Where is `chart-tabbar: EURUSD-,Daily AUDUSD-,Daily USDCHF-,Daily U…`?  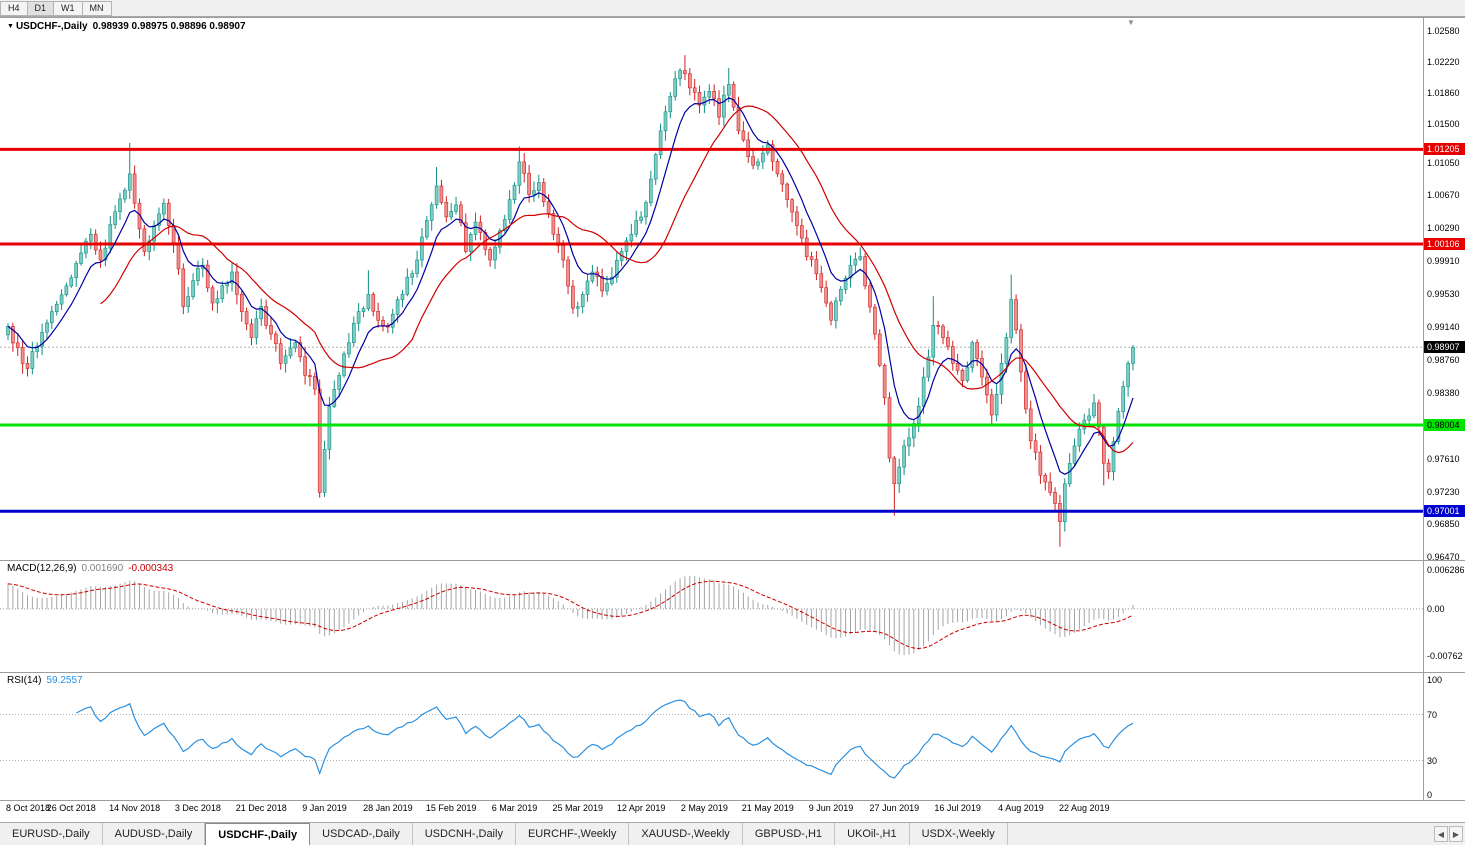 chart-tabbar: EURUSD-,Daily AUDUSD-,Daily USDCHF-,Daily U… is located at coordinates (732, 833).